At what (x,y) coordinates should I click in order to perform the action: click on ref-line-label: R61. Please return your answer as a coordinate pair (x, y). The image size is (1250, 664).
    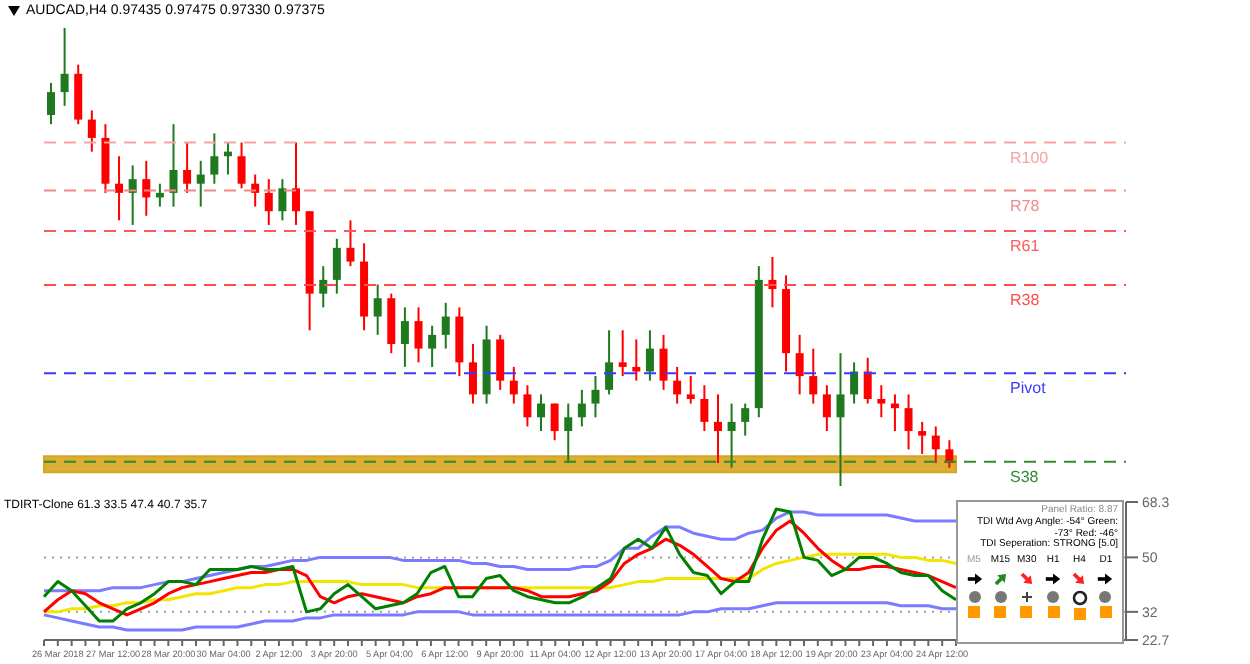
    Looking at the image, I should click on (1025, 245).